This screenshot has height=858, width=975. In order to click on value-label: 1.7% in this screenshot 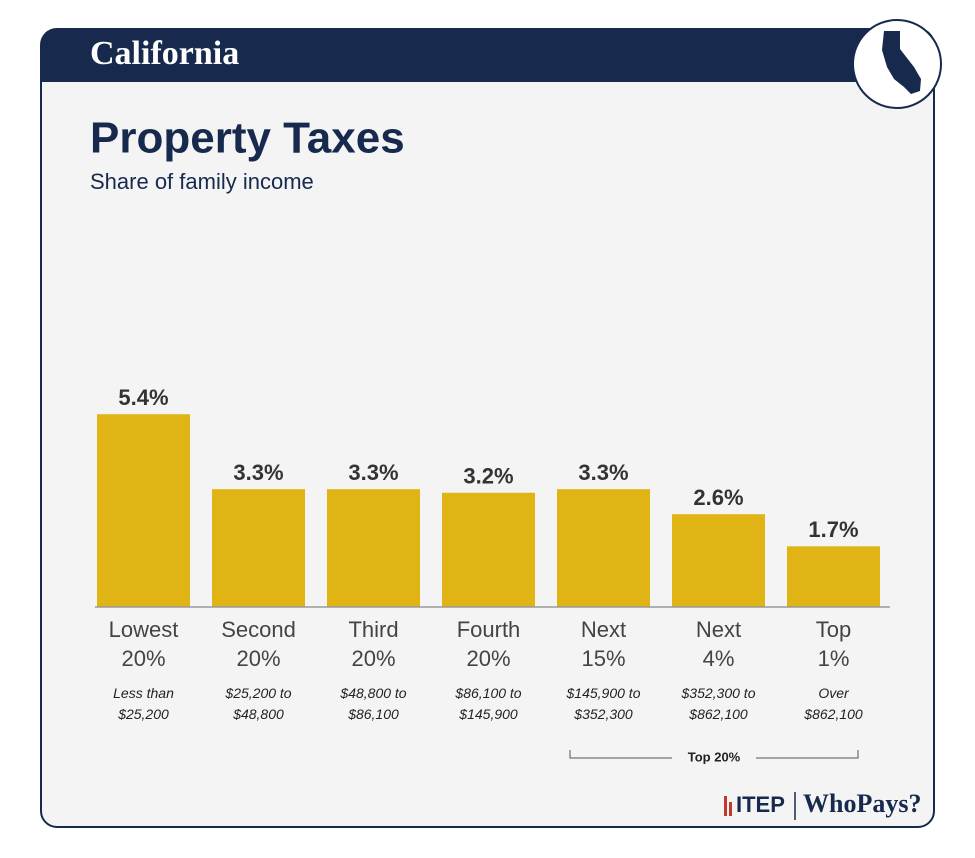, I will do `click(833, 529)`.